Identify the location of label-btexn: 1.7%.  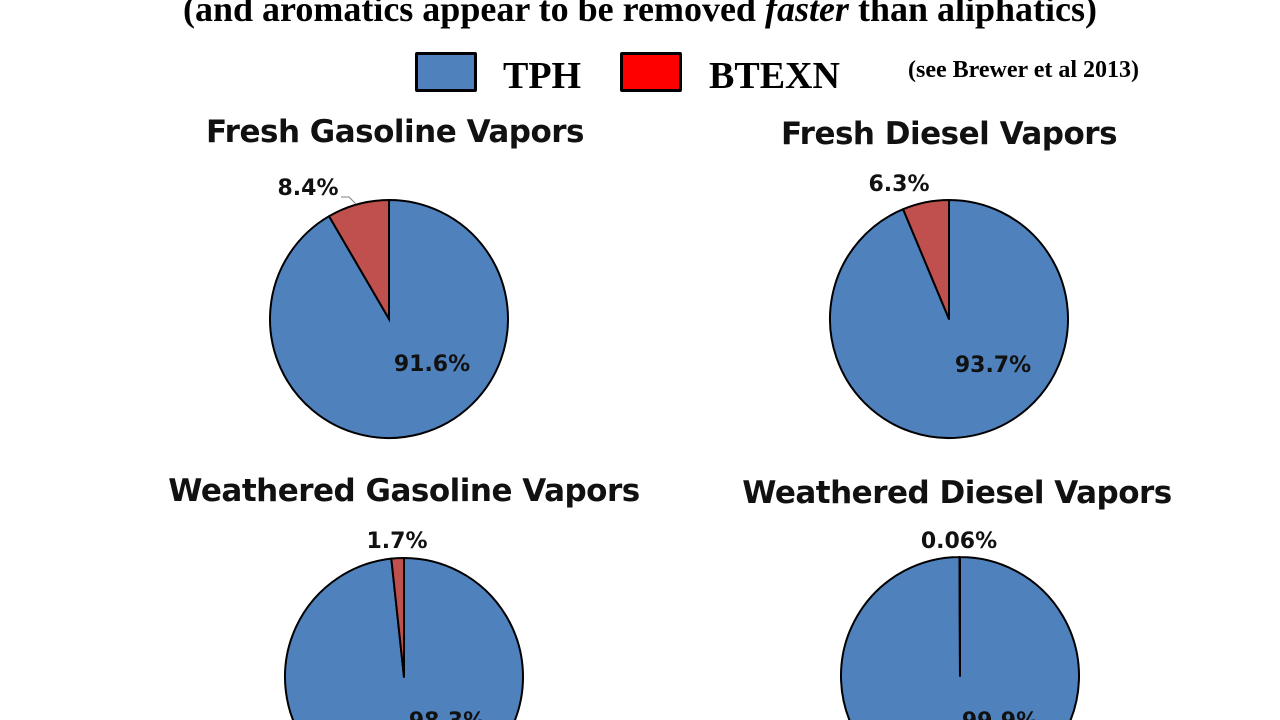
(396, 541).